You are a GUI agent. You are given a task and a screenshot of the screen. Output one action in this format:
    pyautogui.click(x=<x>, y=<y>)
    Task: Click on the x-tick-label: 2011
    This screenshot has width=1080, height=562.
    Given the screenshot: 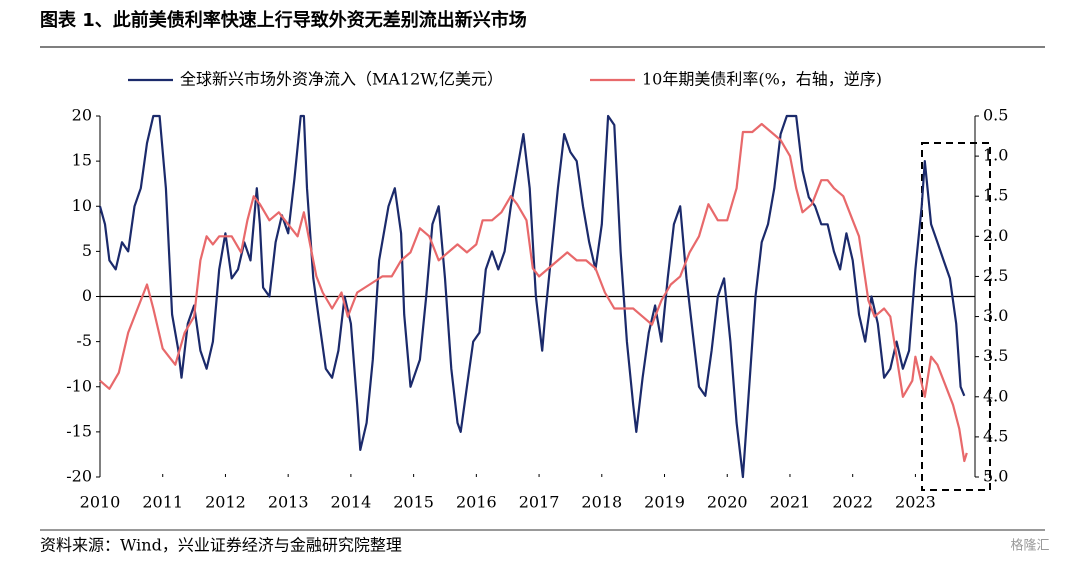 What is the action you would take?
    pyautogui.click(x=162, y=502)
    